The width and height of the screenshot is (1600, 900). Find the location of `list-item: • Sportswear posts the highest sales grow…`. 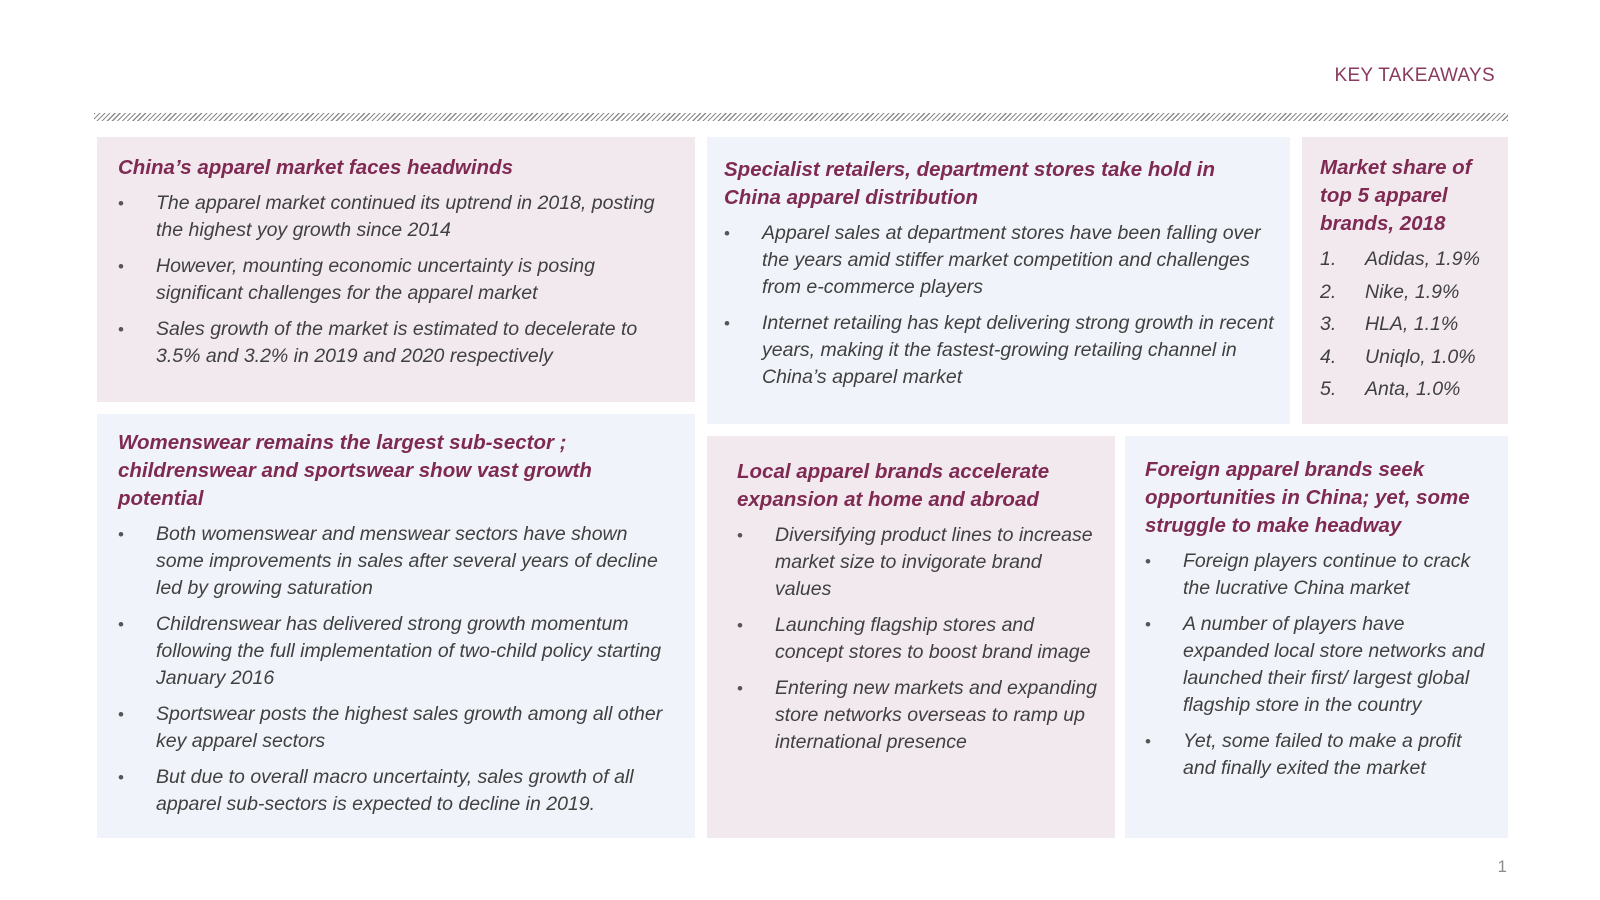

list-item: • Sportswear posts the highest sales grow… is located at coordinates (396, 728).